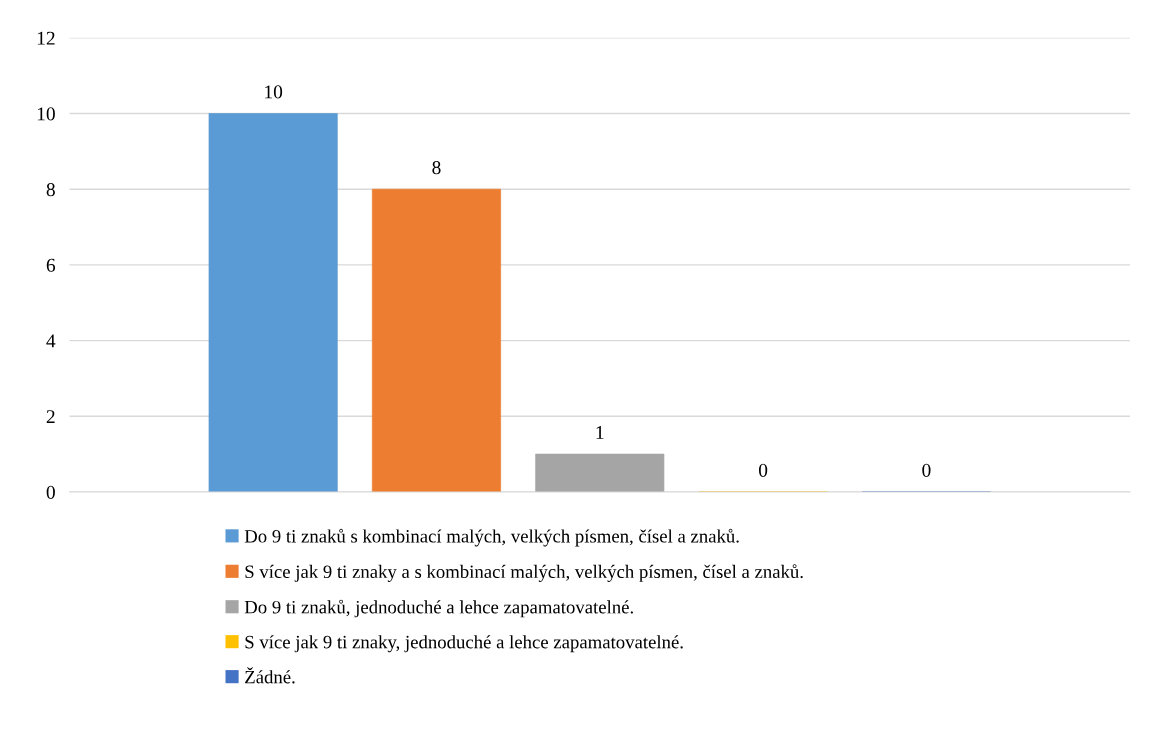 The width and height of the screenshot is (1159, 742). I want to click on legend-label: Do 9 ti znaků, jednoduché a lehce zapamatovatelné., so click(438, 608).